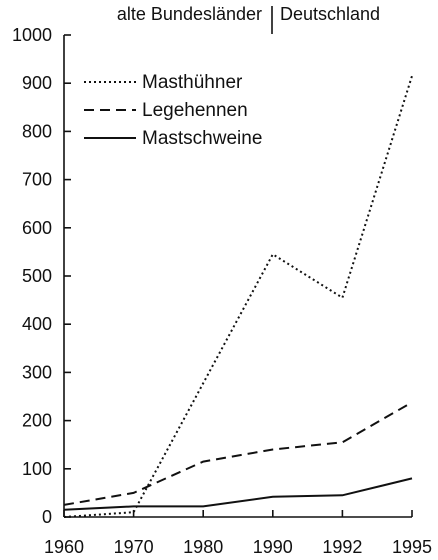 The height and width of the screenshot is (560, 438). Describe the element at coordinates (37, 228) in the screenshot. I see `y-tick-label: 600` at that location.